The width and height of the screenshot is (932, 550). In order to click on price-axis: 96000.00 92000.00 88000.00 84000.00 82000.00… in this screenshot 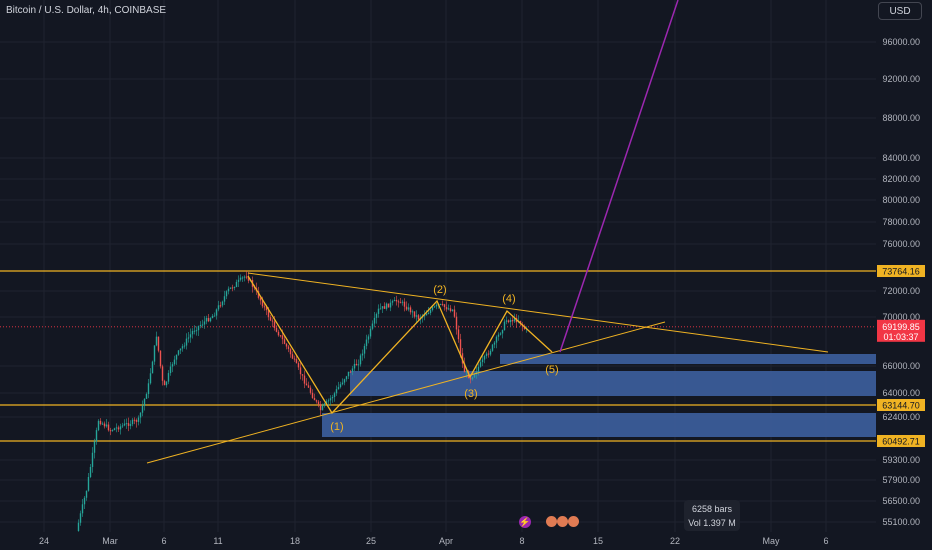, I will do `click(901, 282)`.